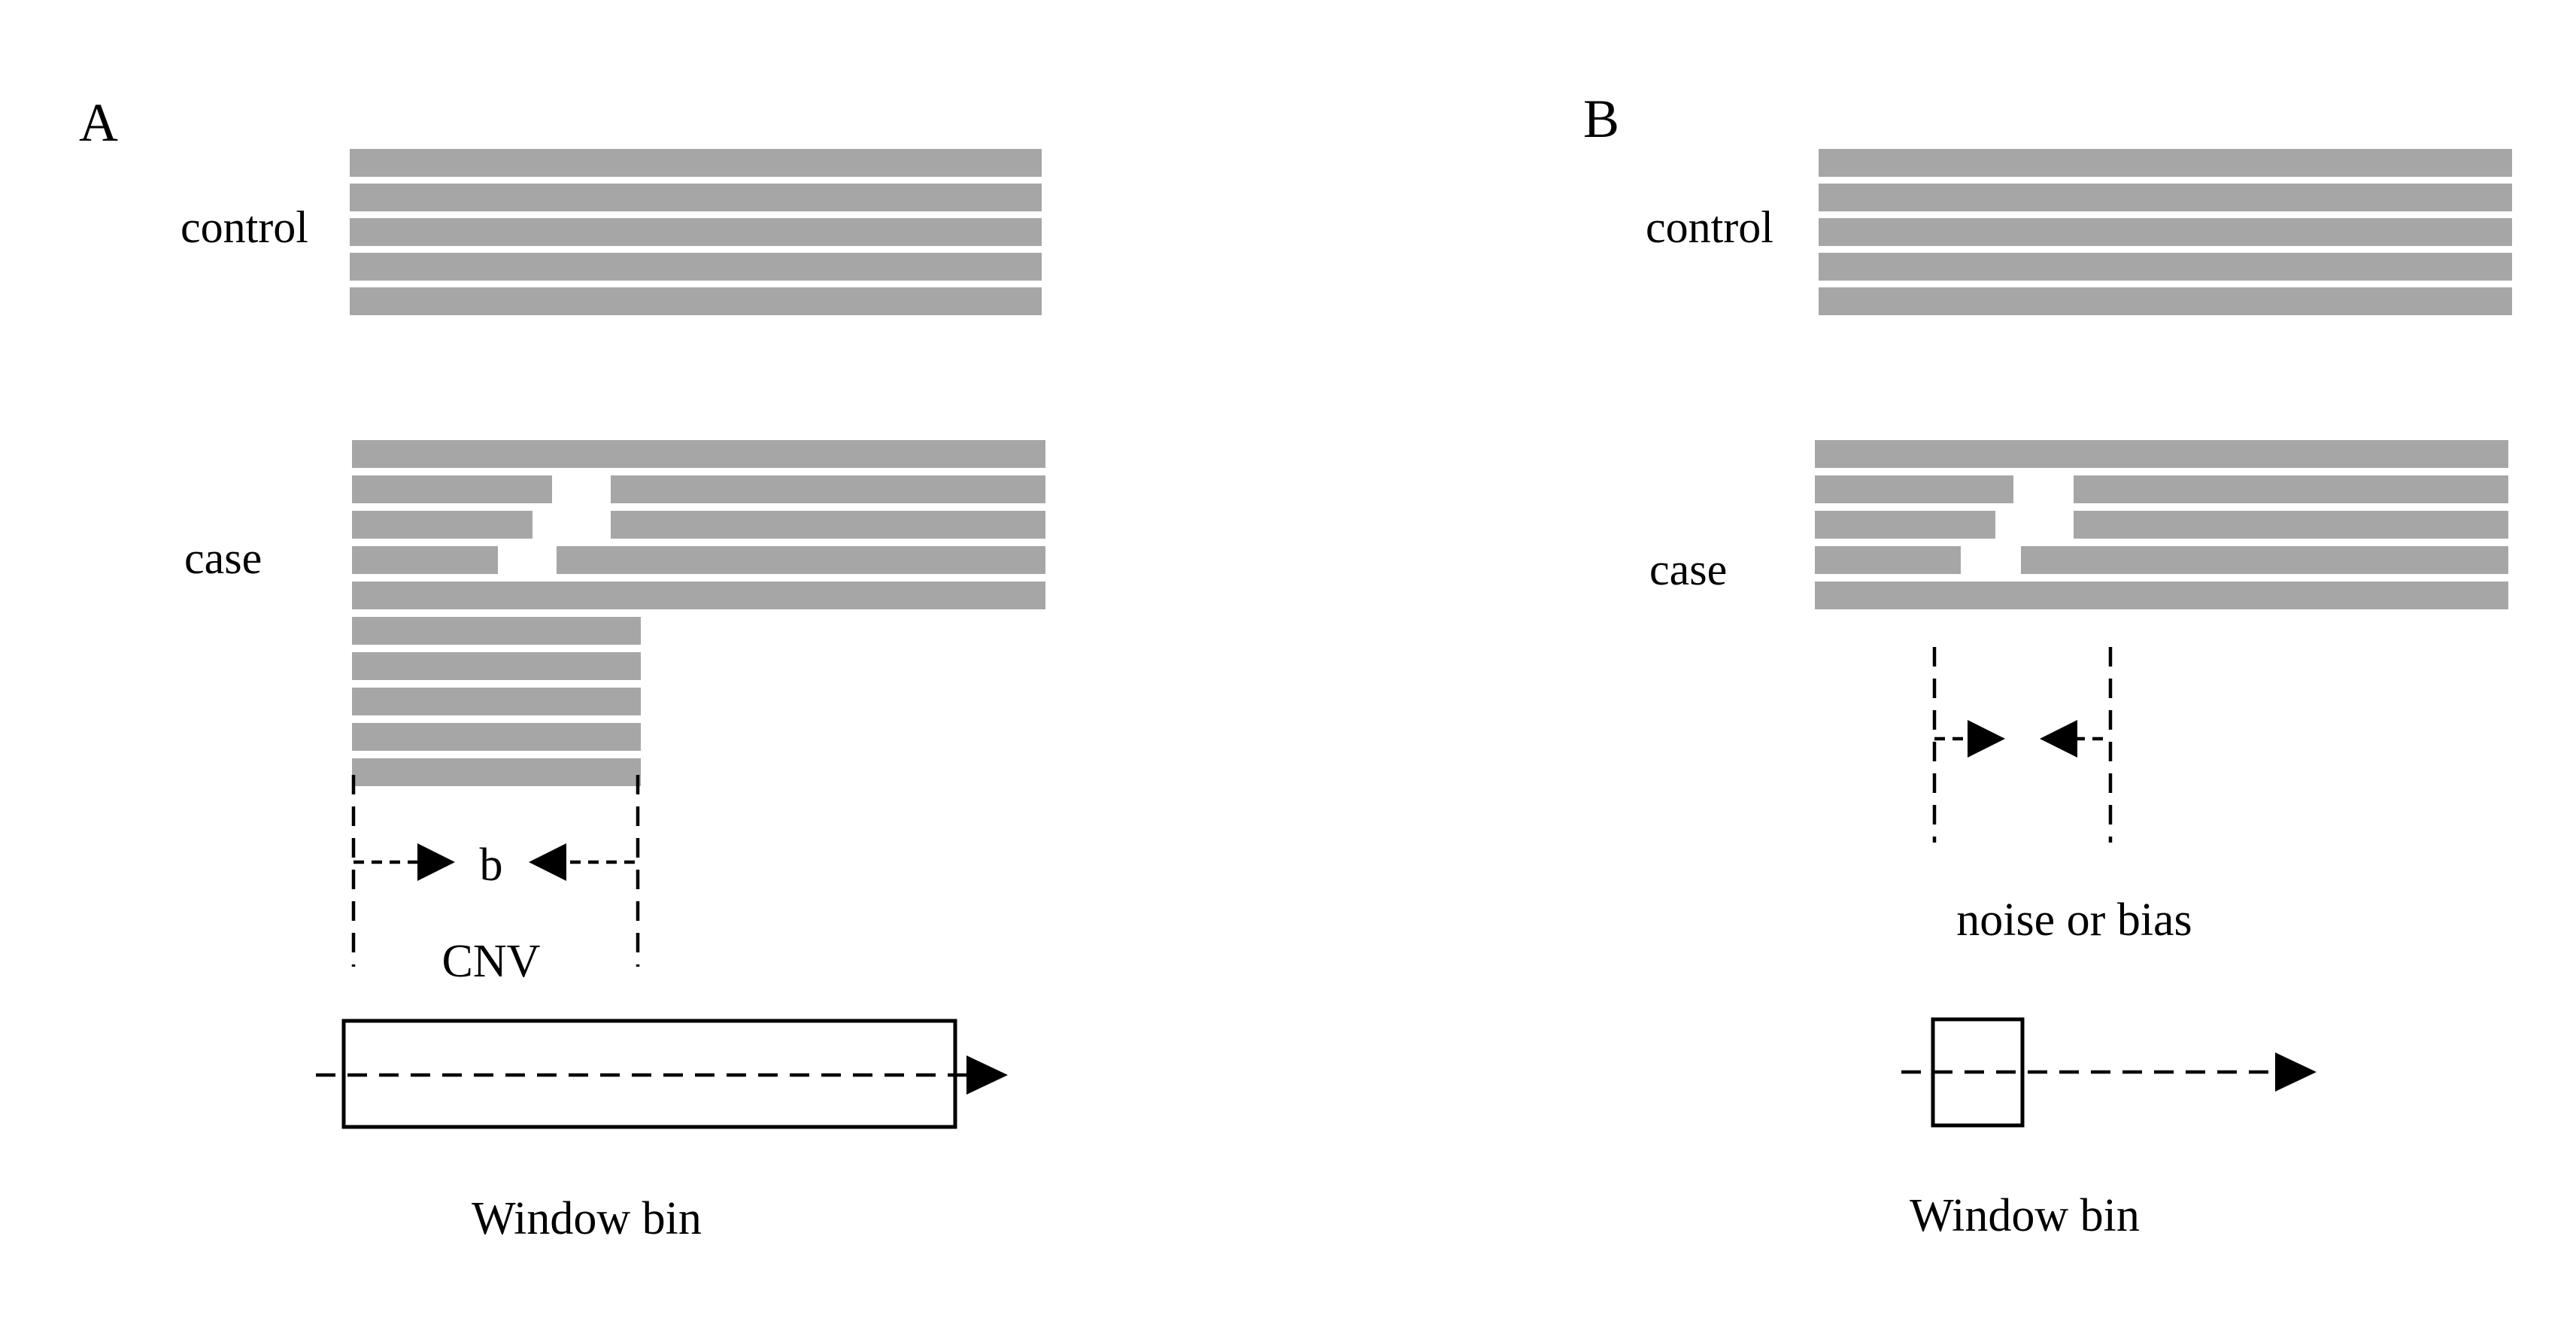  I want to click on panel-b-case-label: case, so click(1688, 569).